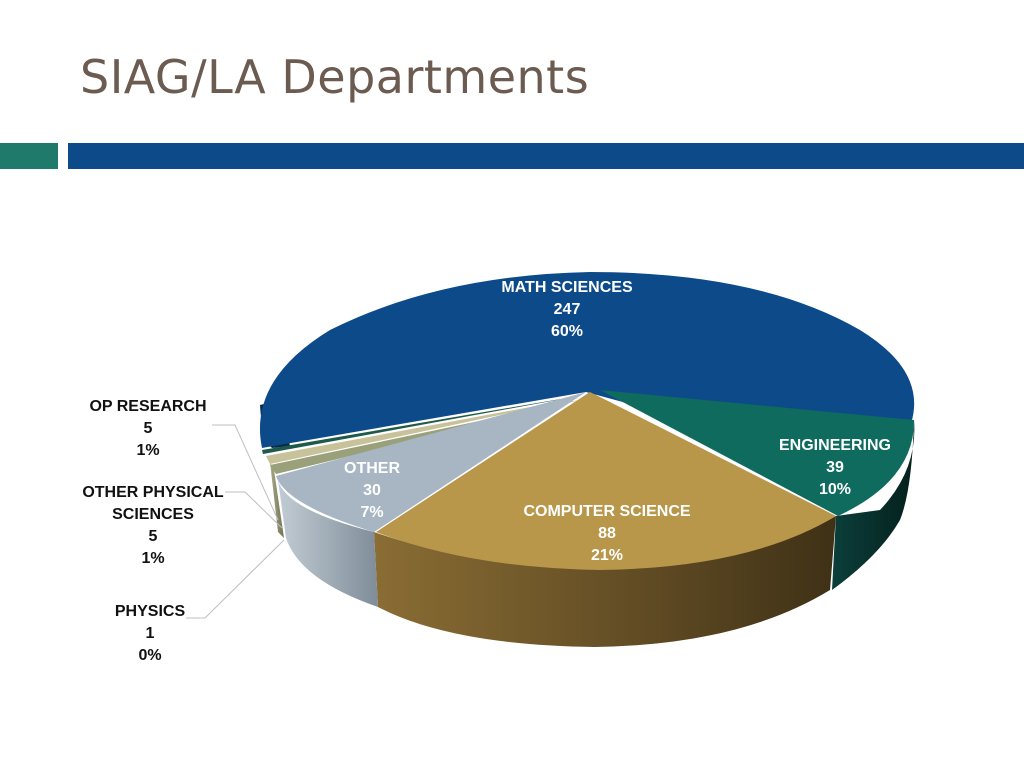  I want to click on label-other-physical-sciences: OTHER PHYSICAL SCIENCES 5 1%, so click(153, 525).